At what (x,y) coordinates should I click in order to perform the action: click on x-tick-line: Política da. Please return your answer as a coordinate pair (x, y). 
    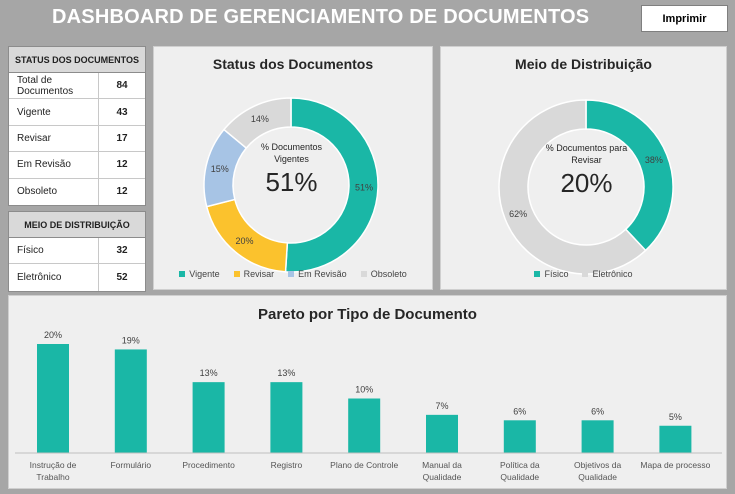
    Looking at the image, I should click on (520, 465).